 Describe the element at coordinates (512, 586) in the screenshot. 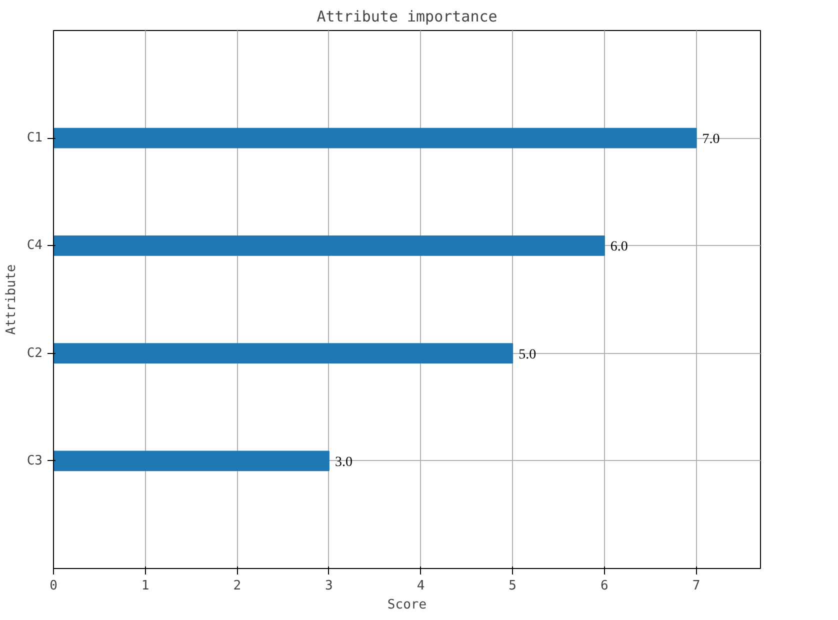

I see `x-tick-label: 5` at that location.